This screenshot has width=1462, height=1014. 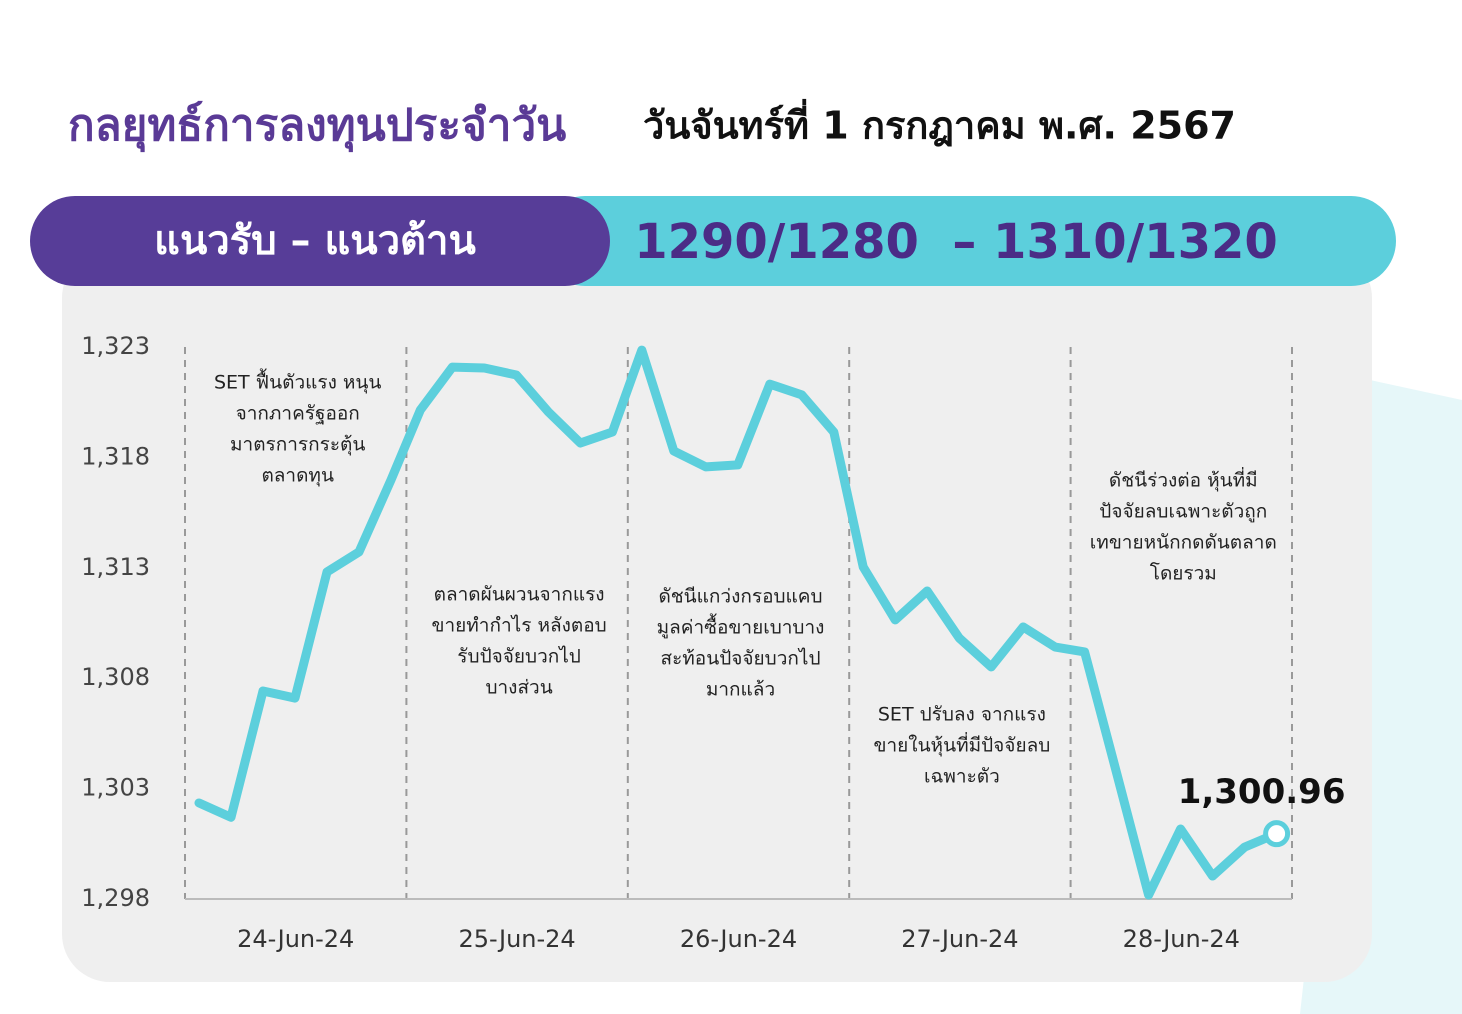 What do you see at coordinates (518, 688) in the screenshot?
I see `annotation: บางส่วน` at bounding box center [518, 688].